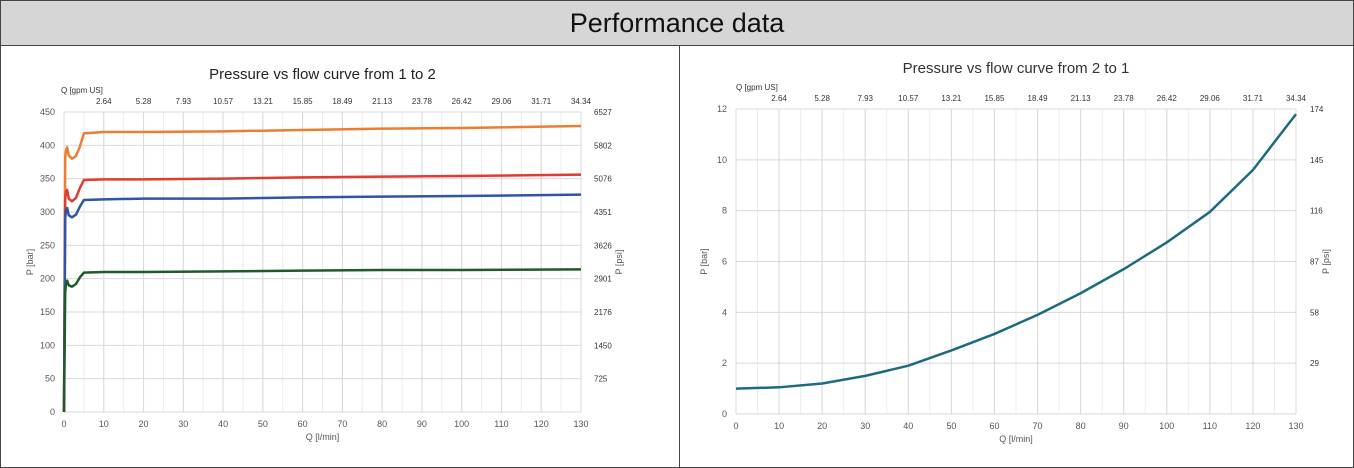 The image size is (1354, 468). Describe the element at coordinates (1317, 109) in the screenshot. I see `right-tick-label: 174` at that location.